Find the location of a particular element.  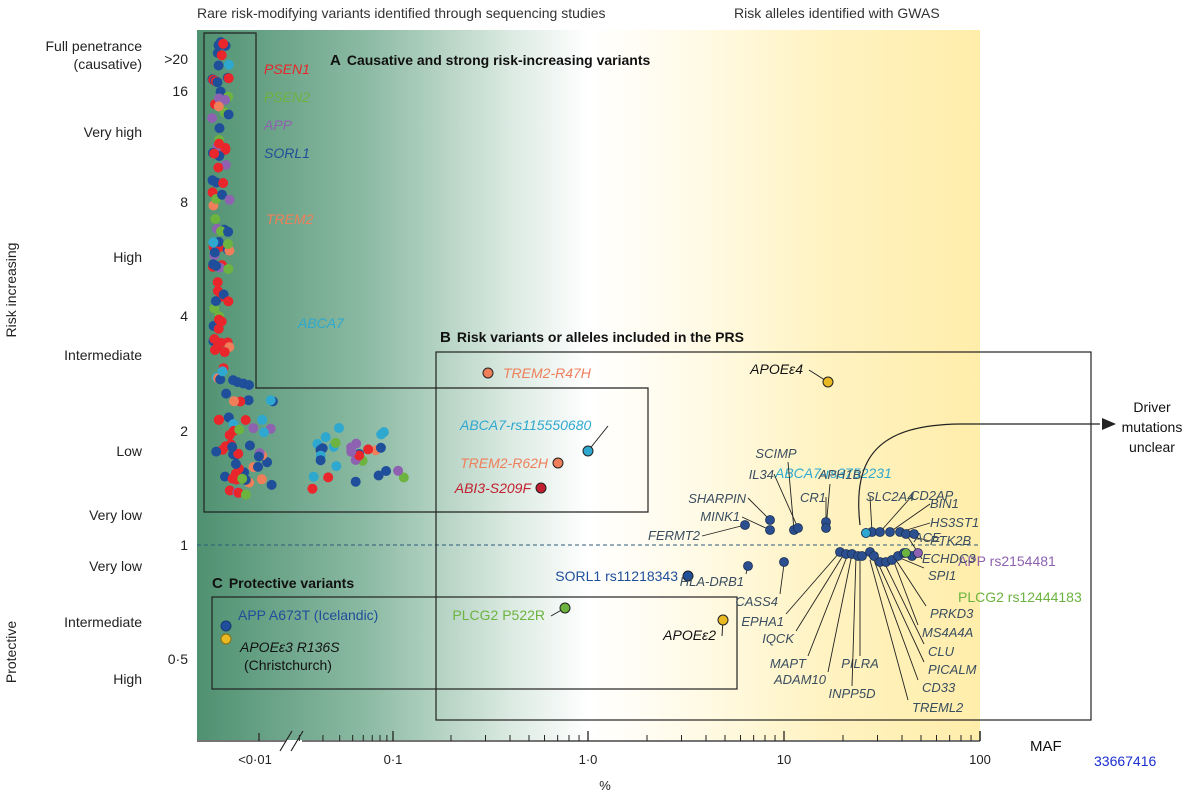

y-cat-full-l2: (causative) is located at coordinates (108, 64).